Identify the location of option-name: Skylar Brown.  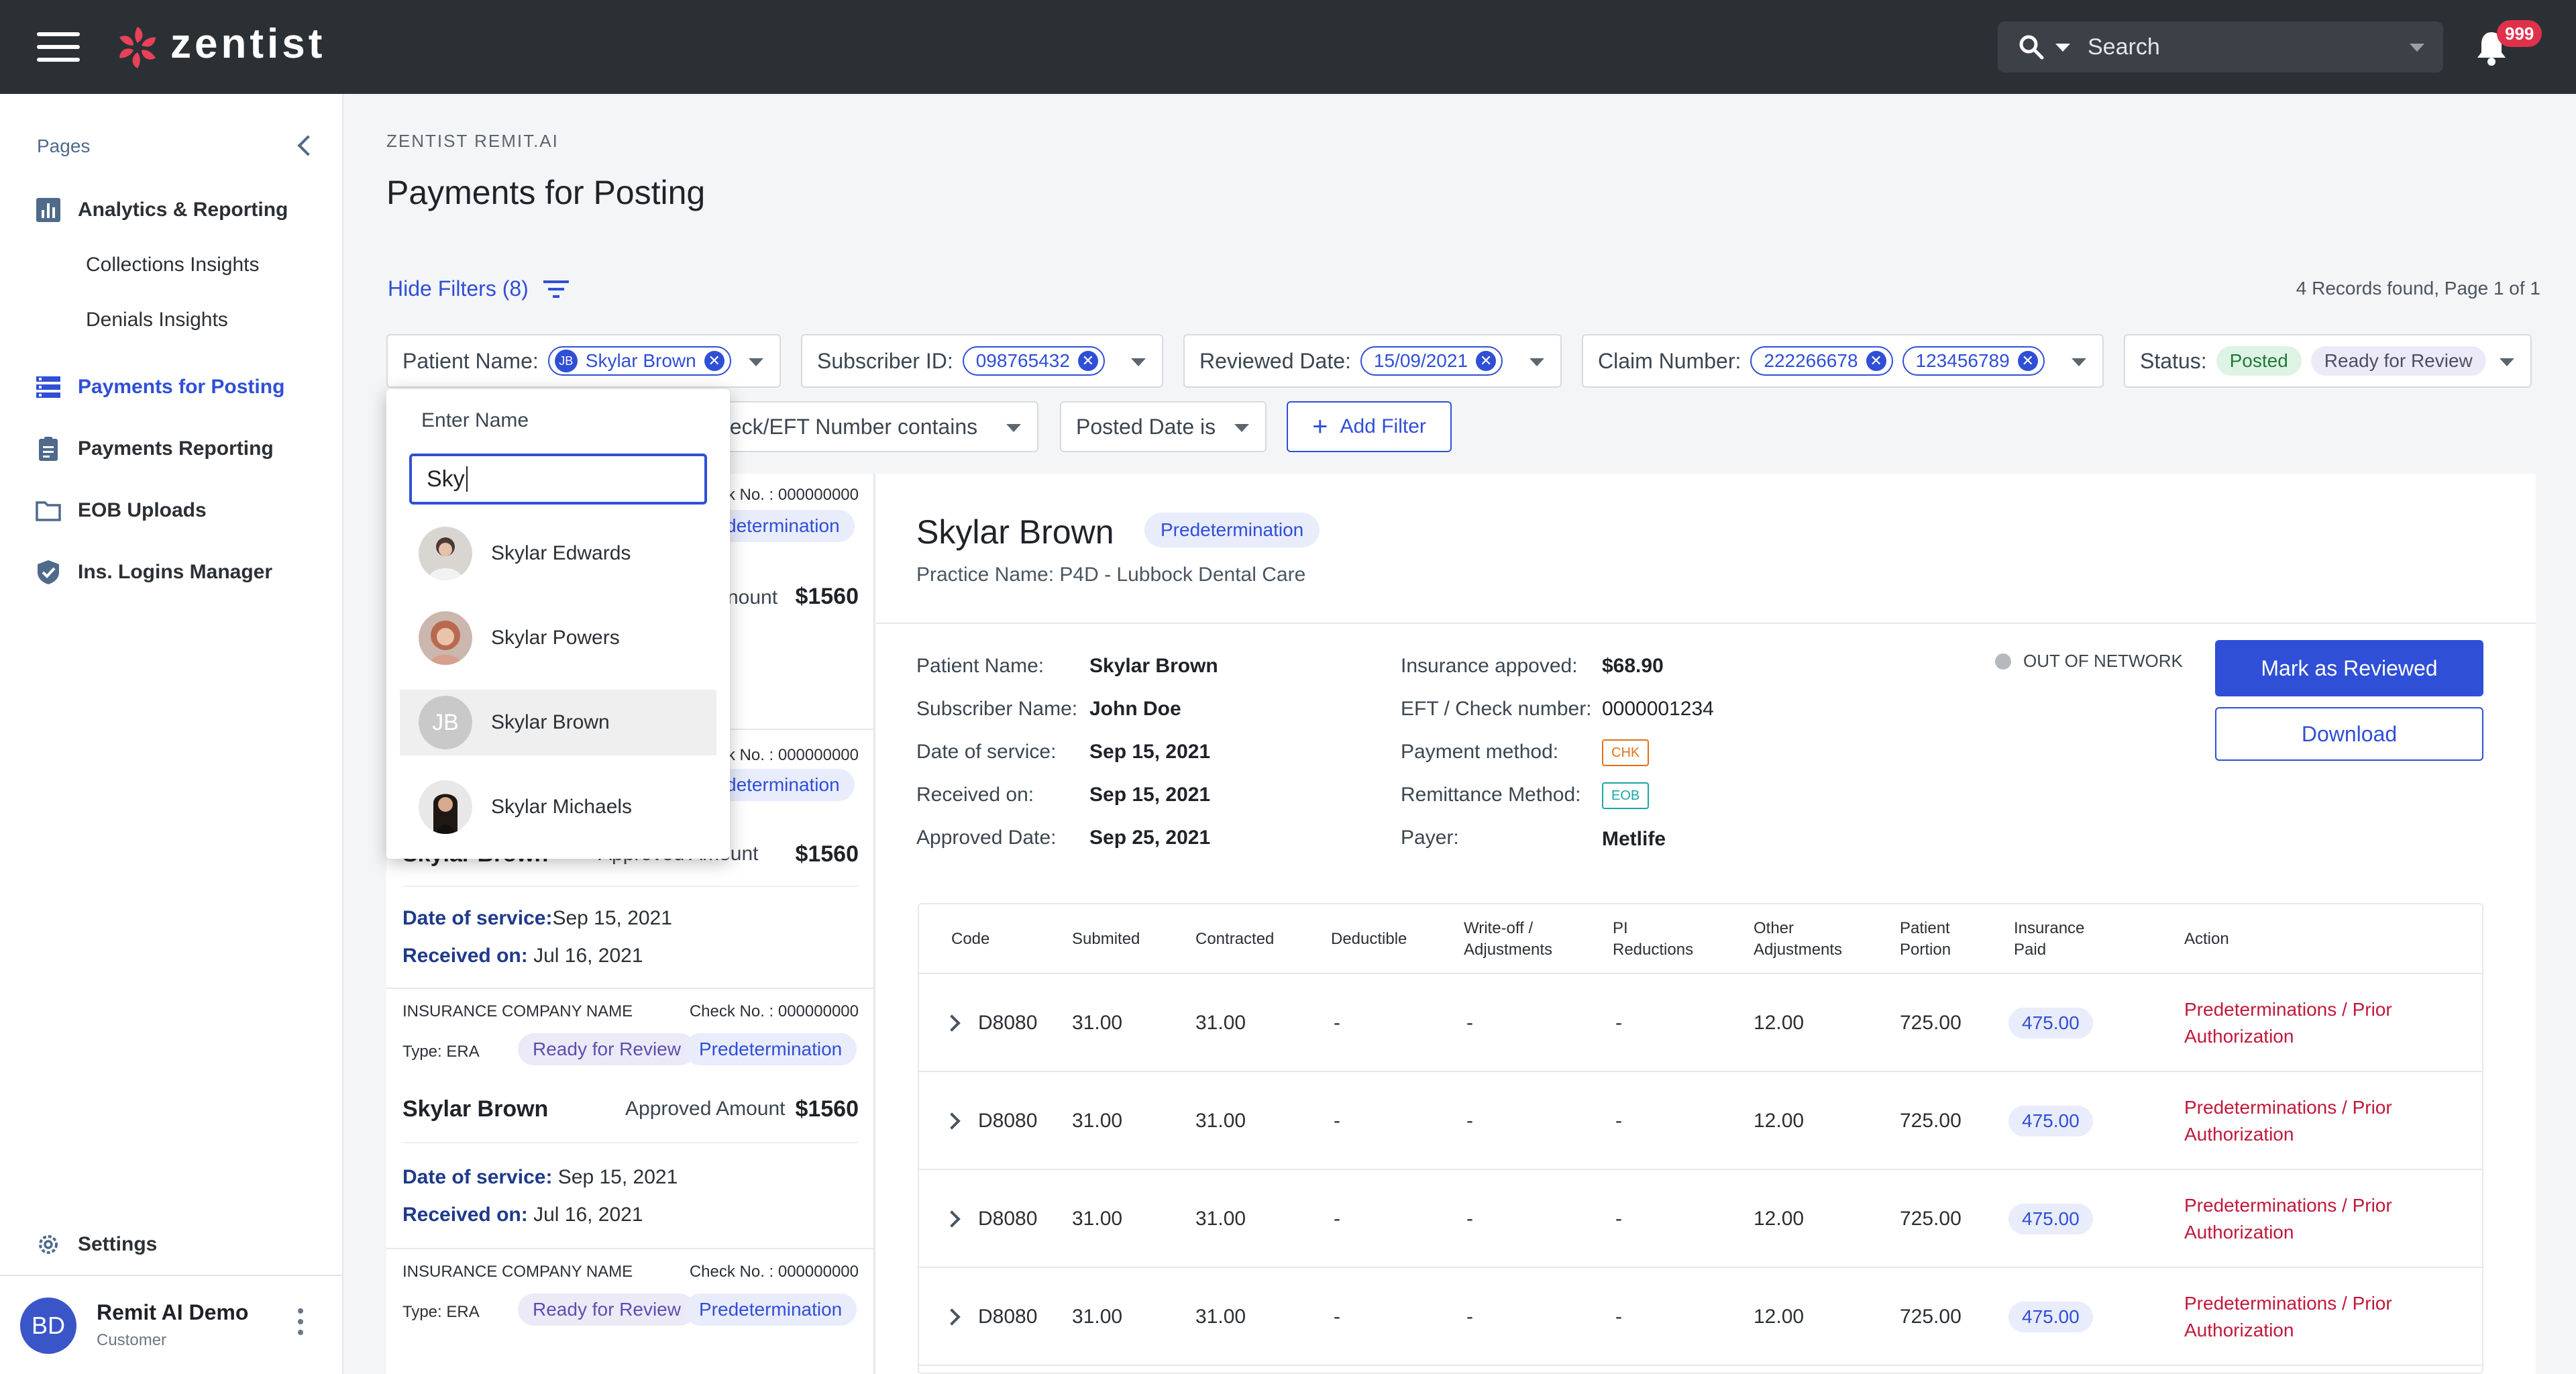
(550, 722).